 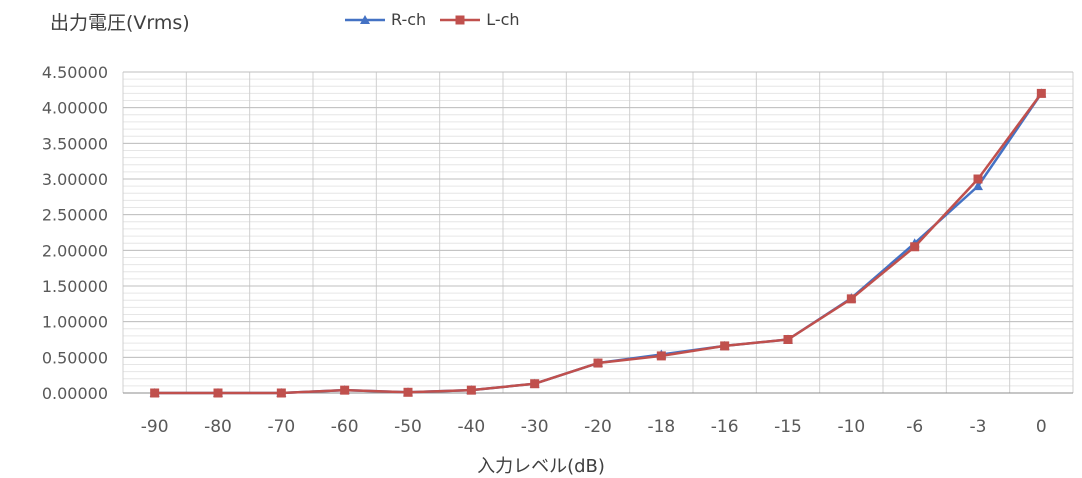 What do you see at coordinates (75, 179) in the screenshot?
I see `y-tick-label: 3.00000` at bounding box center [75, 179].